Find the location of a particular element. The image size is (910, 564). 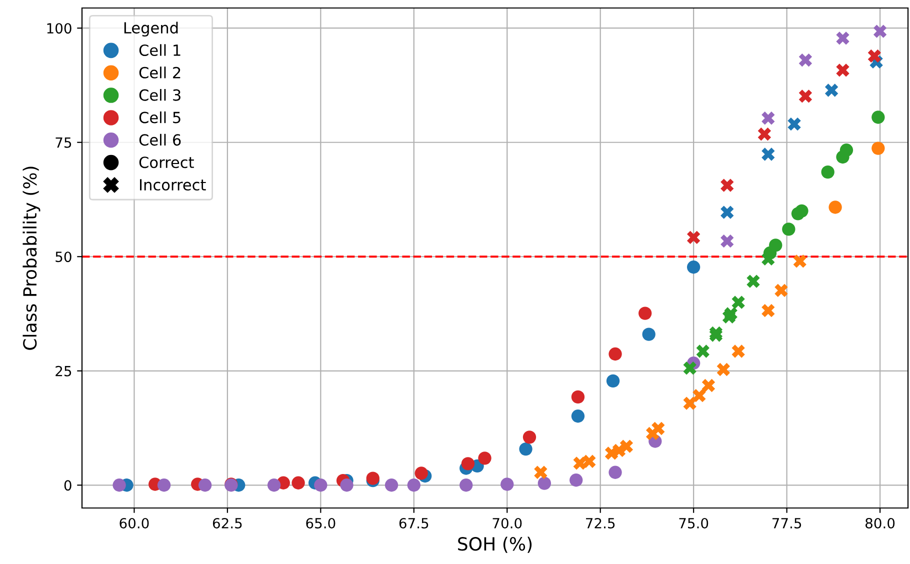

x-axis-title: SOH (%) is located at coordinates (495, 544).